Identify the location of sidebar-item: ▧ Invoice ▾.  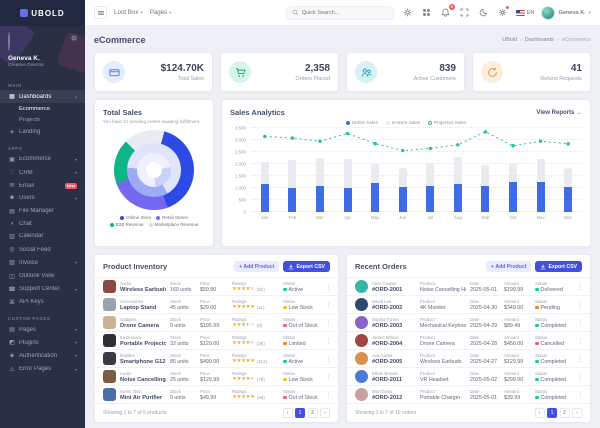
(43, 263).